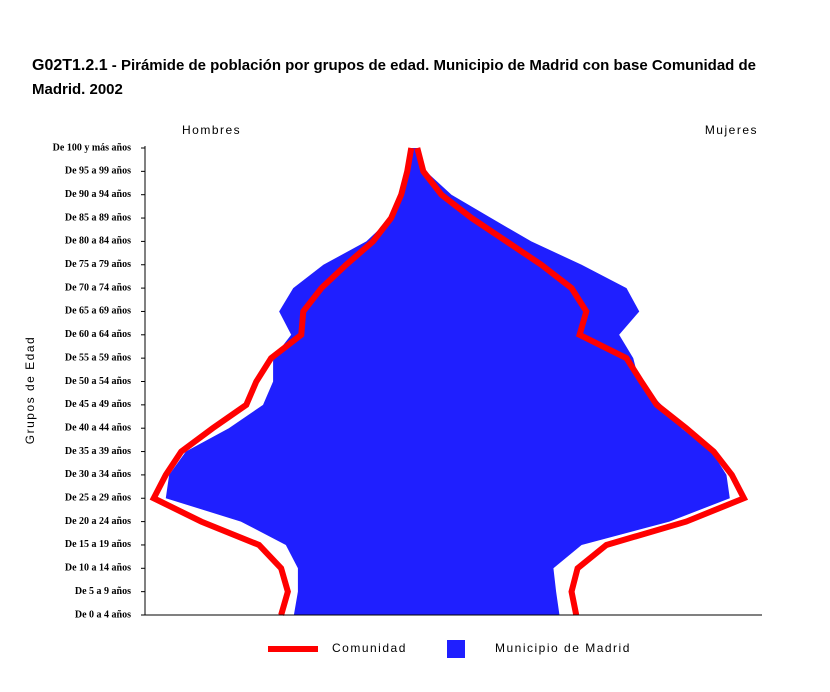  I want to click on legend-label: Municipio de Madrid, so click(563, 648).